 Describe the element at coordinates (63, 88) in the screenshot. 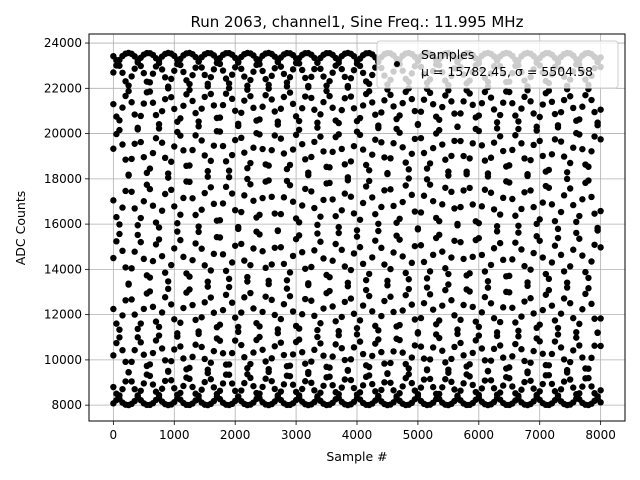

I see `y-tick-label: 22000` at that location.